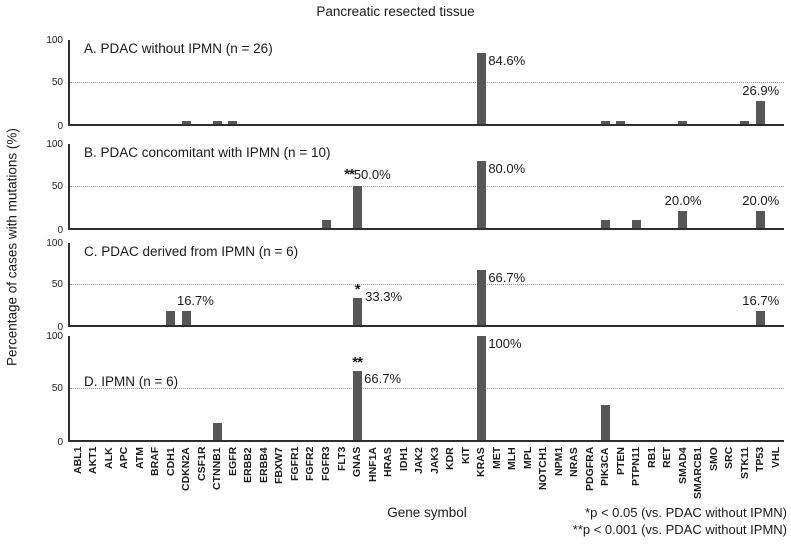 This screenshot has width=791, height=551. I want to click on gene-slot-met, so click(497, 388).